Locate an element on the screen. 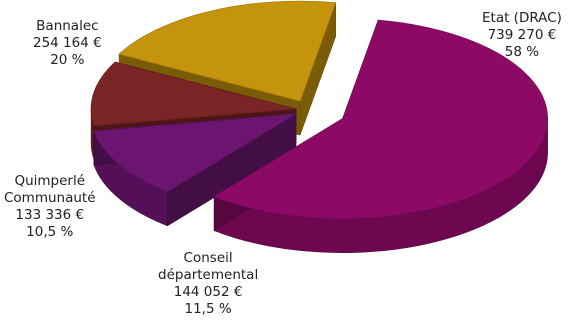 This screenshot has width=578, height=336. slice-label-conseil: Conseil départemental 144 052 € 11,5 % is located at coordinates (208, 284).